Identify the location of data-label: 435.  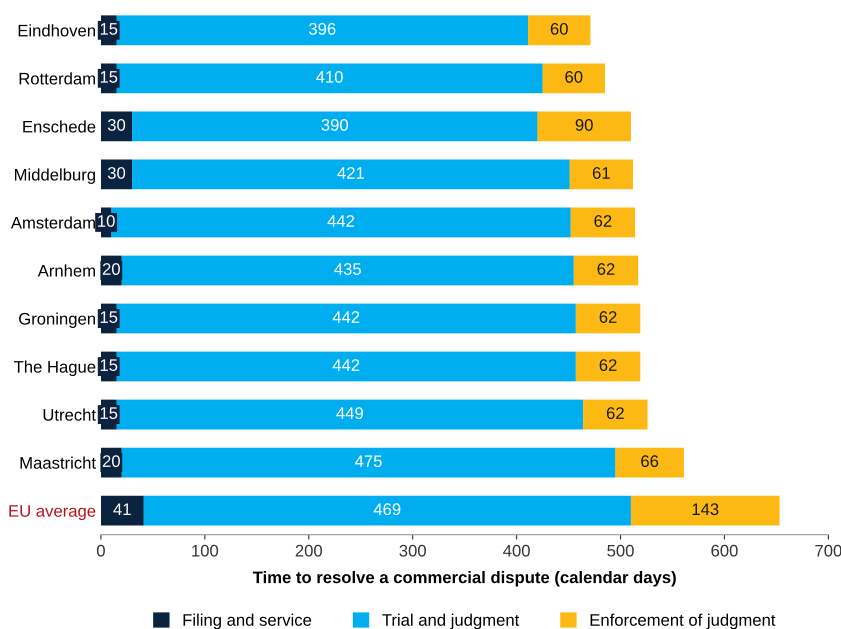
(347, 269).